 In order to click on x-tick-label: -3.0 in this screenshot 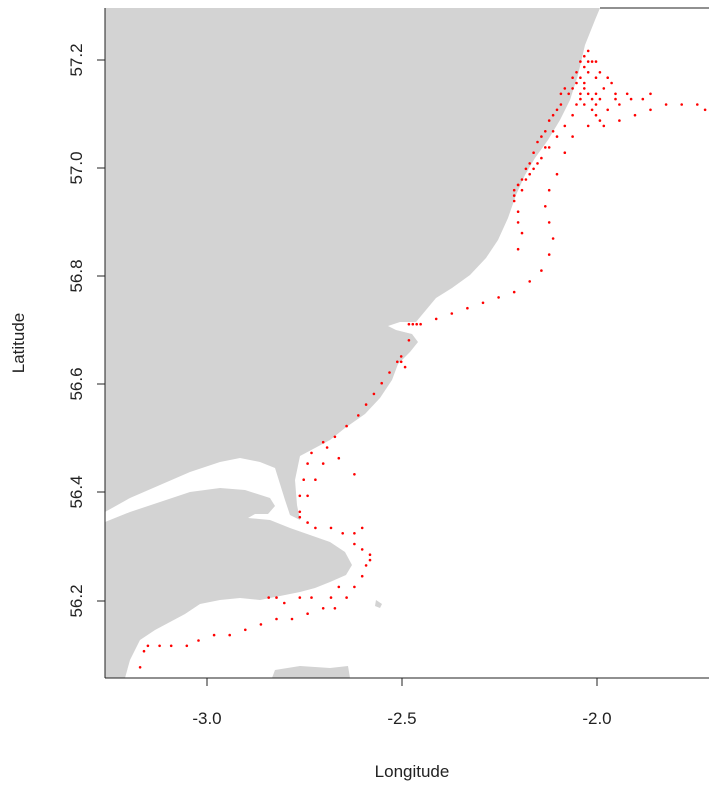, I will do `click(206, 718)`.